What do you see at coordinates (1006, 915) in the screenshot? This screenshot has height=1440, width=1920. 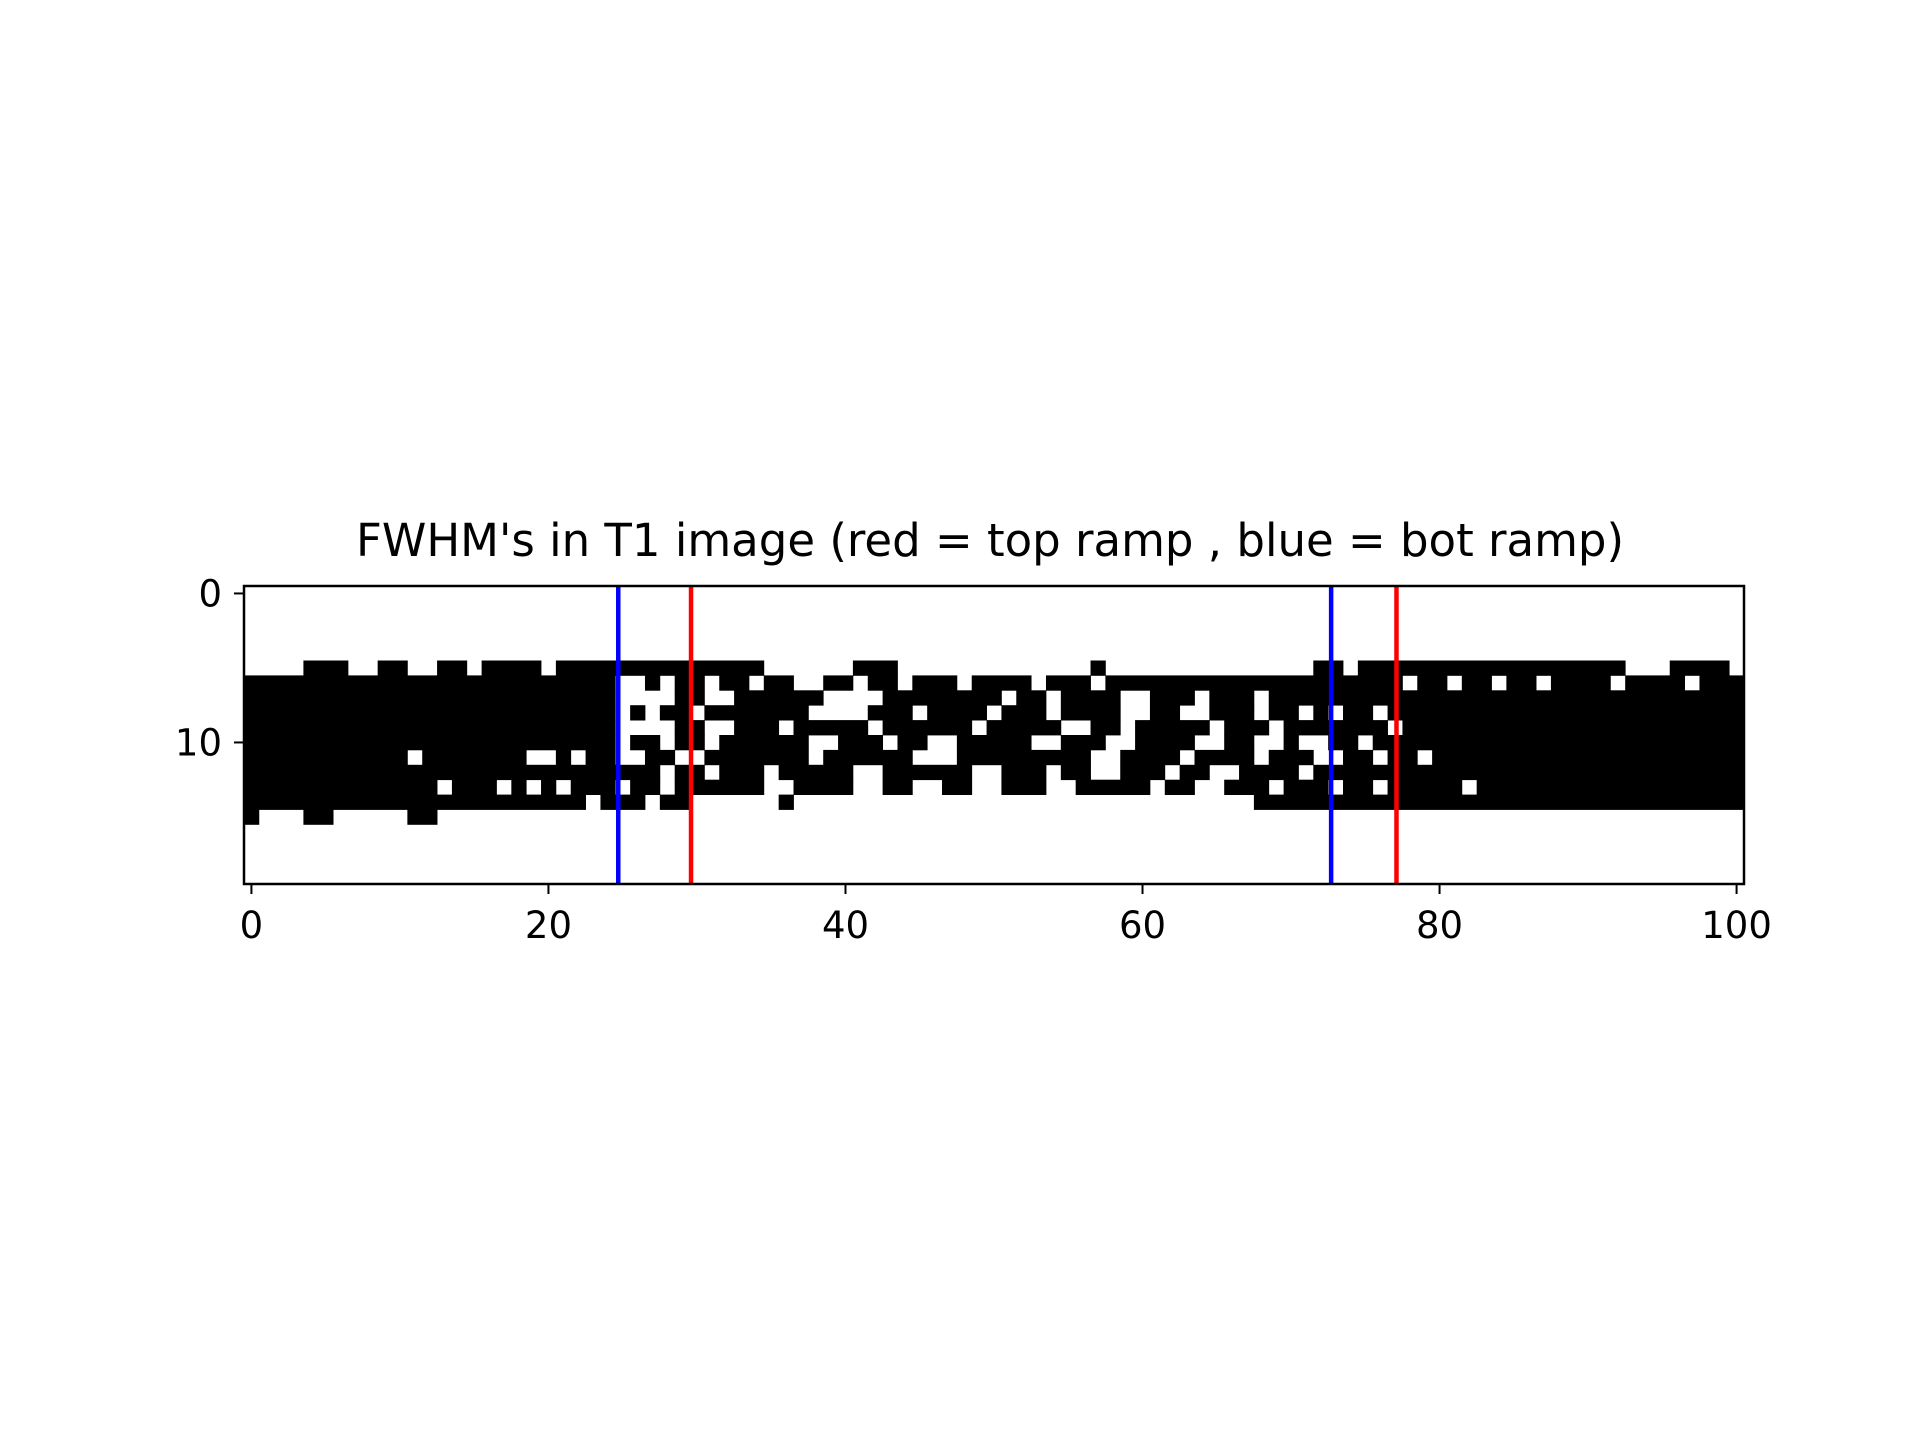 I see `x-axis: 0 20 40 60 80 100` at bounding box center [1006, 915].